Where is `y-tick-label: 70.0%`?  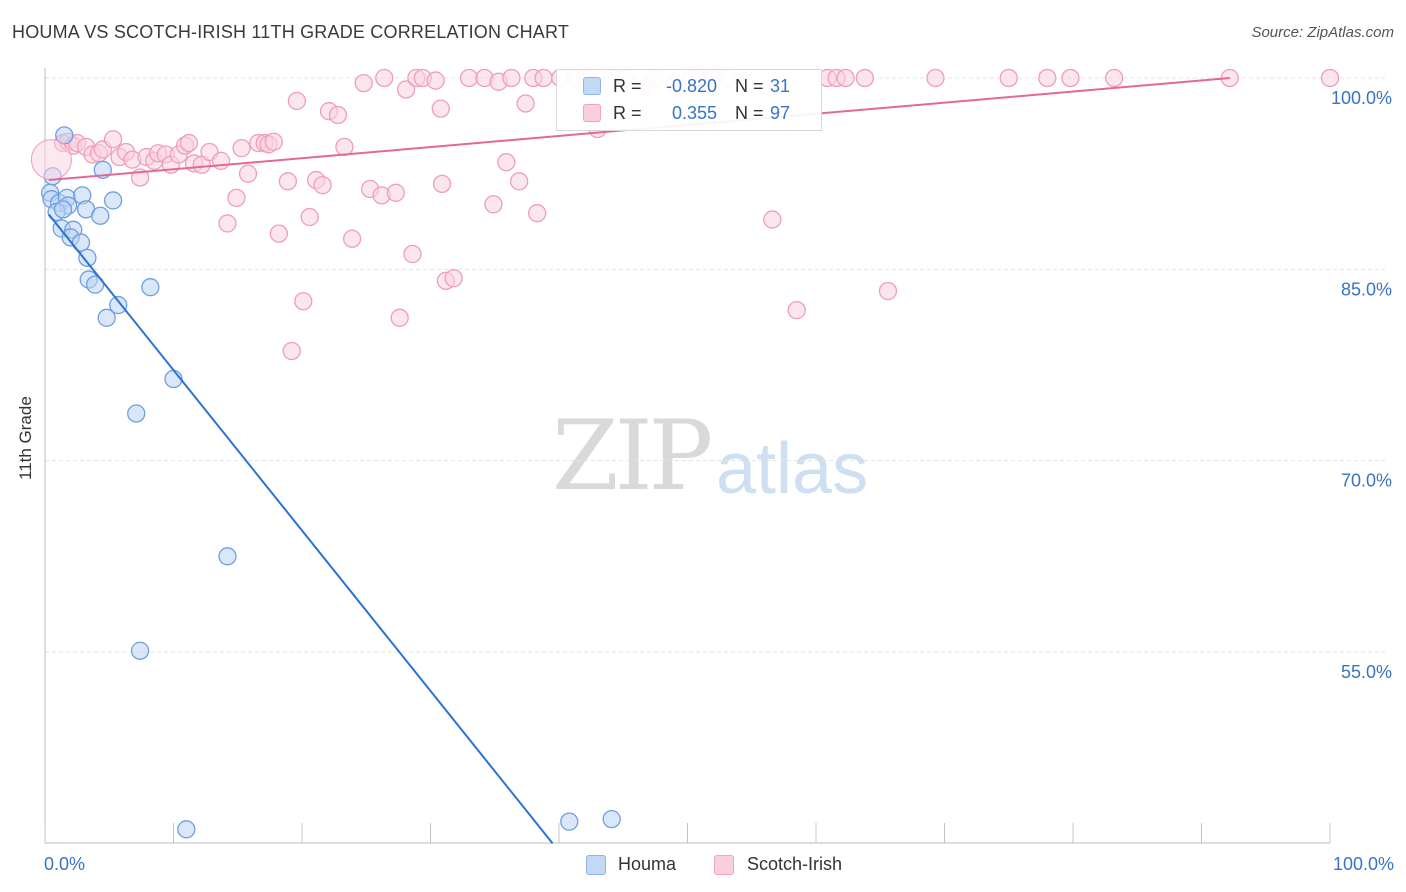
y-tick-label: 70.0% is located at coordinates (1366, 481).